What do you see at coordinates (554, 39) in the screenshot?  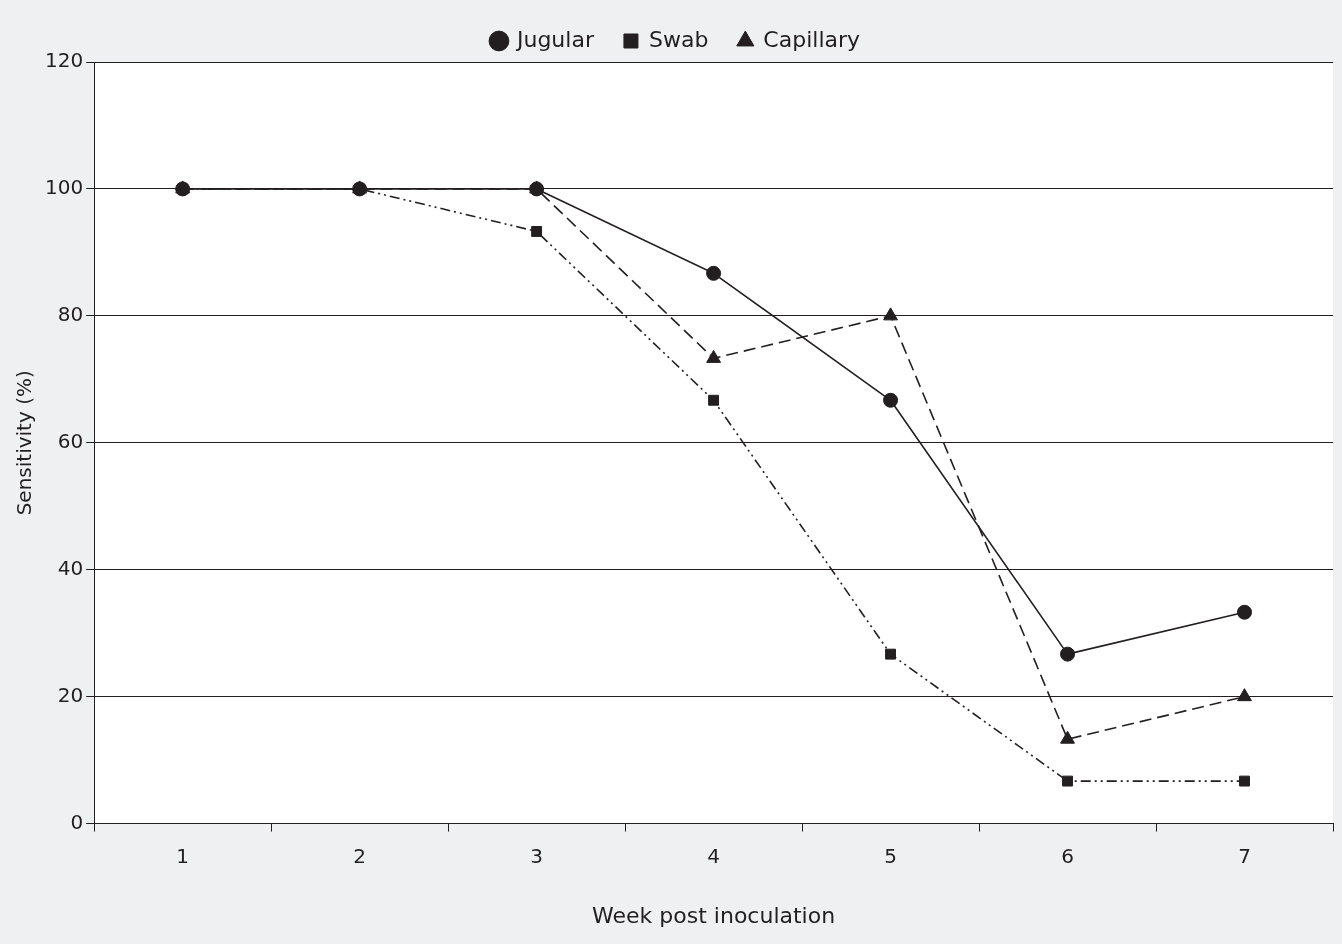 I see `legend-label: Jugular` at bounding box center [554, 39].